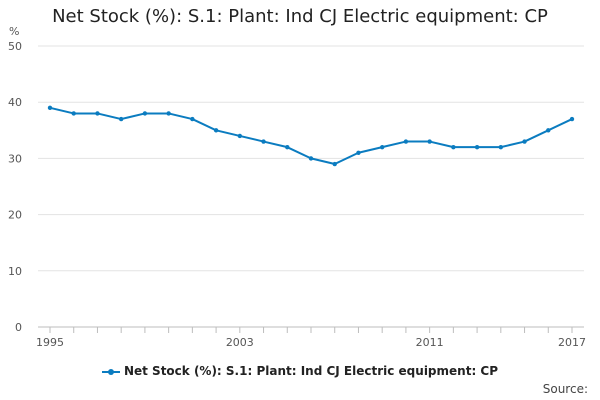 The image size is (600, 400). Describe the element at coordinates (15, 215) in the screenshot. I see `y-tick-label: 20` at that location.